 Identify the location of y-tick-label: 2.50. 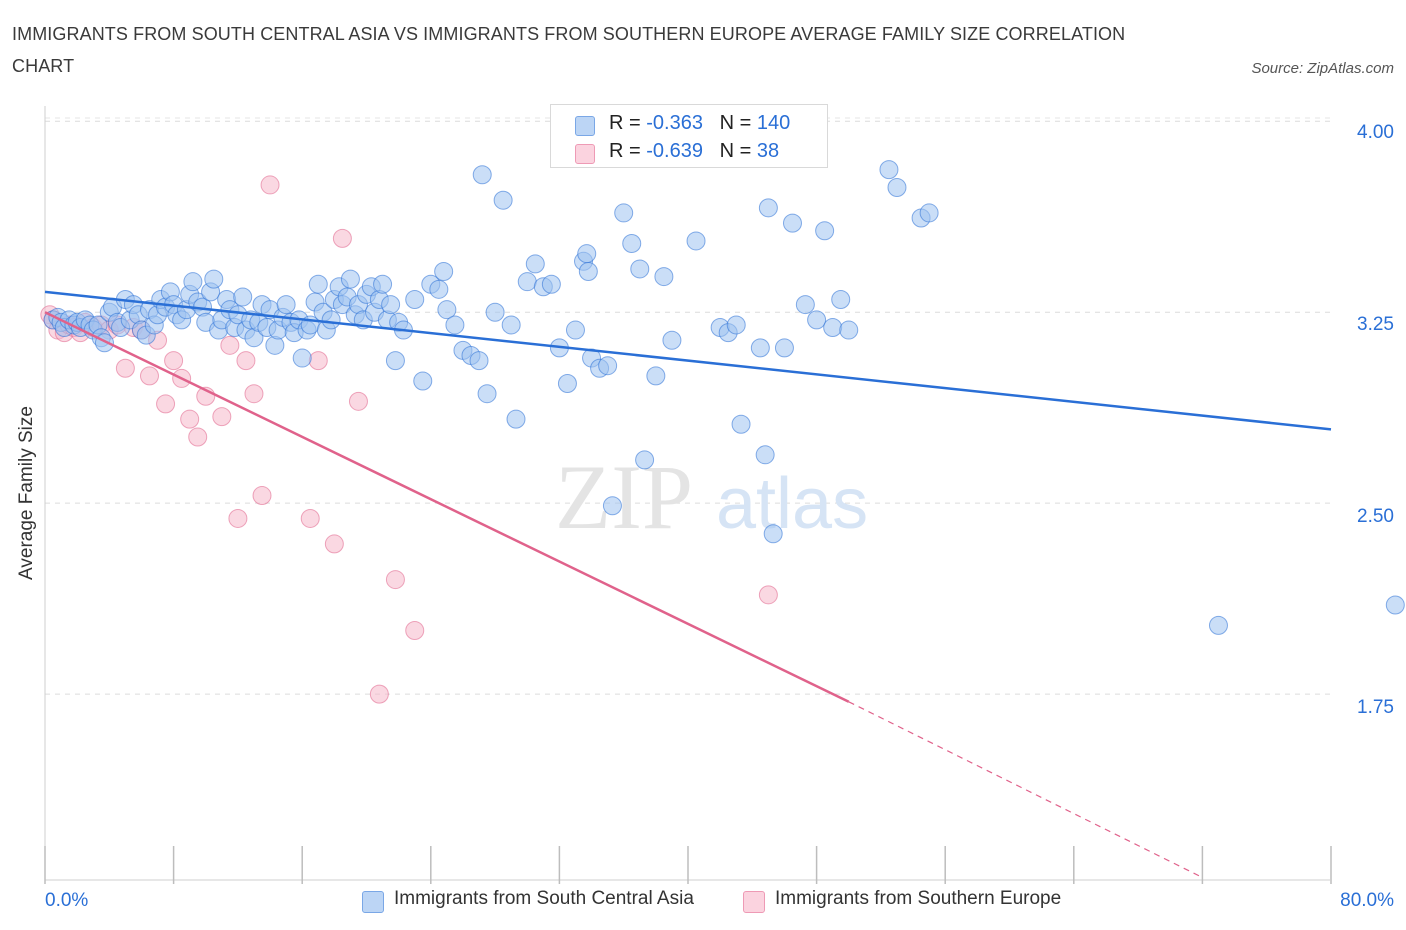
(1375, 516).